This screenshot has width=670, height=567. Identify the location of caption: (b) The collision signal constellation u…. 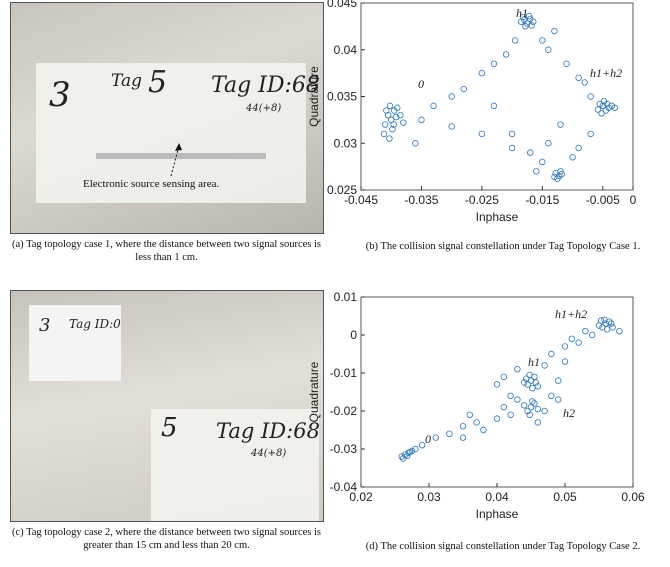
(503, 246).